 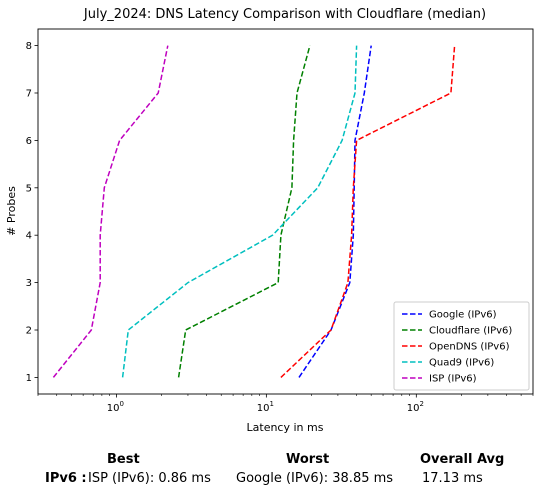 I want to click on legend-box, so click(x=461, y=346).